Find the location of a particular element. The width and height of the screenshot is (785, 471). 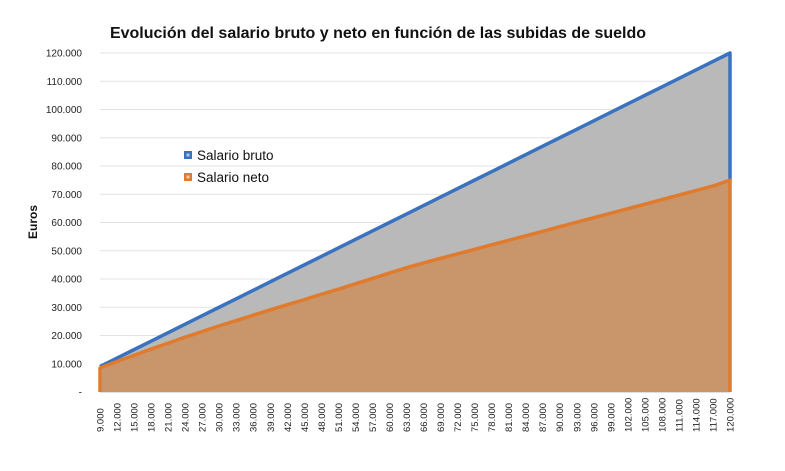

x-tick-label: 15.000 is located at coordinates (135, 417).